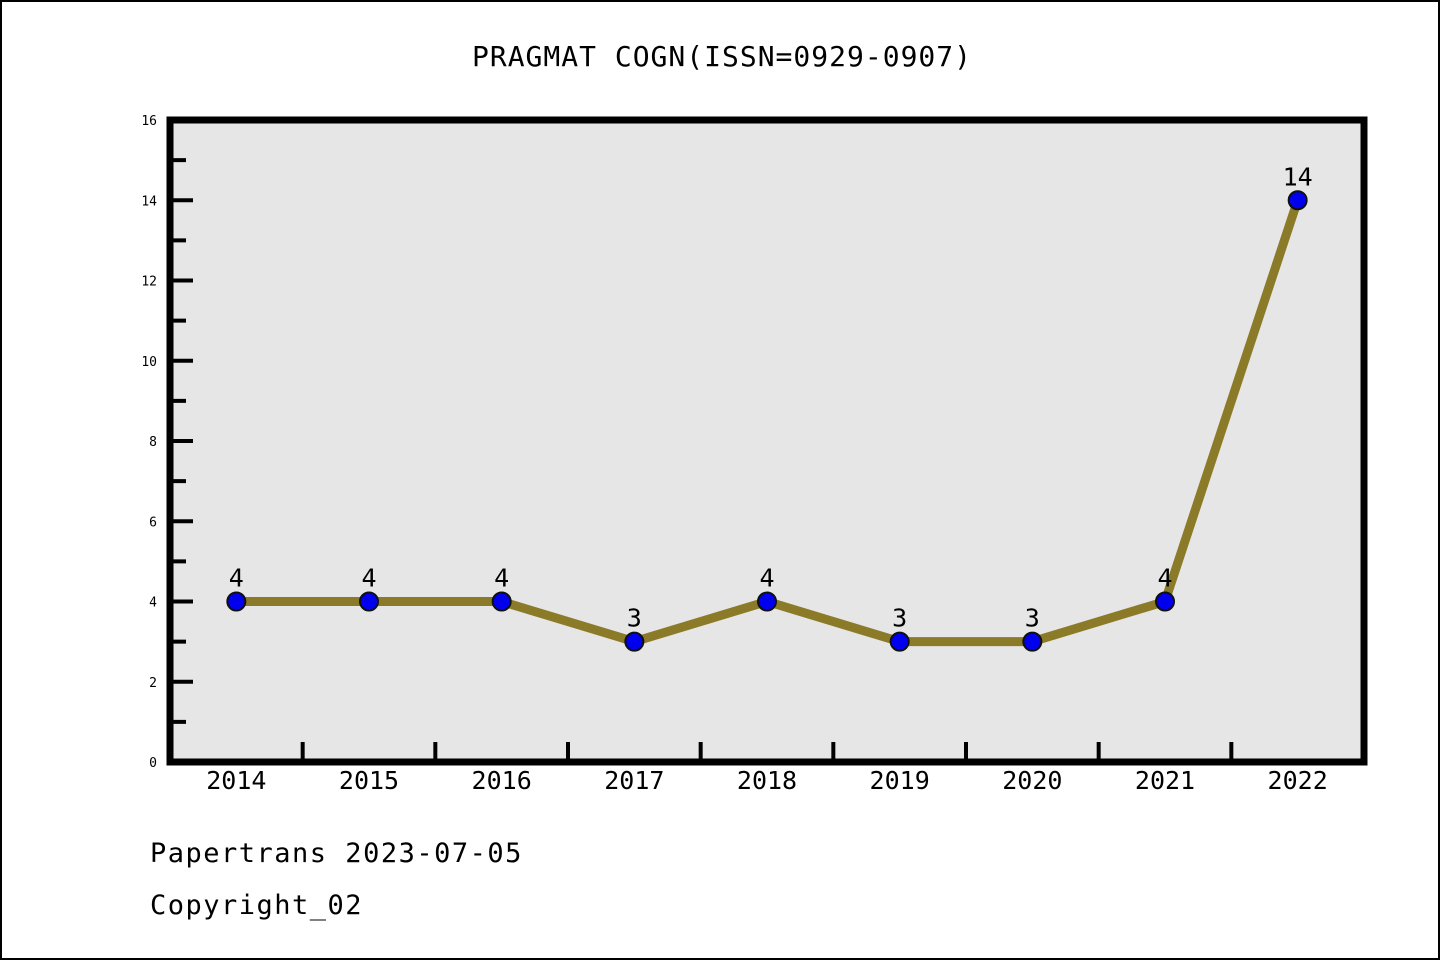  I want to click on x-tick-label: 2014, so click(236, 780).